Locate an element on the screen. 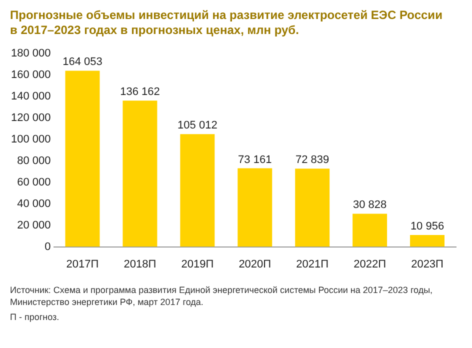  y-tick-label: 80 000 is located at coordinates (34, 160).